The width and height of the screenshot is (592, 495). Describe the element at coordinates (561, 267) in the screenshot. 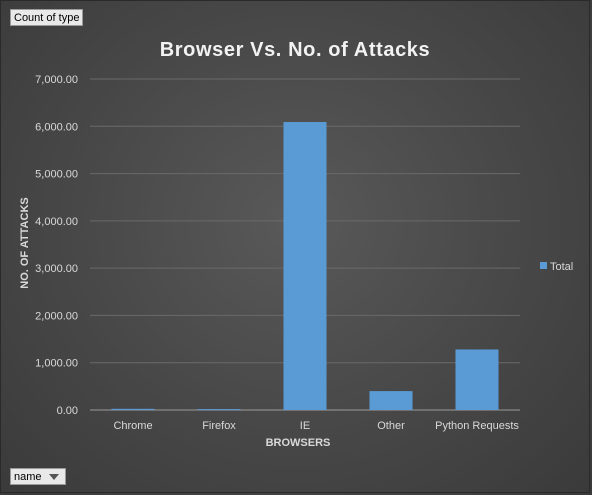

I see `legend-label: Total` at that location.